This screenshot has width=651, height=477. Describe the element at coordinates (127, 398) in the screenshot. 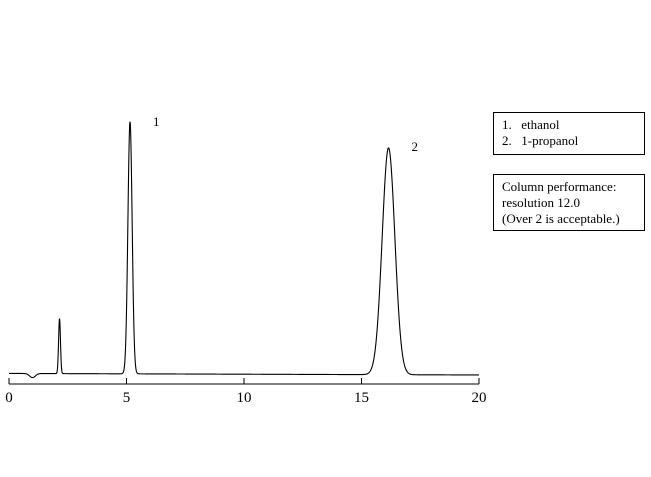

I see `x-tick-label-5: 5` at that location.